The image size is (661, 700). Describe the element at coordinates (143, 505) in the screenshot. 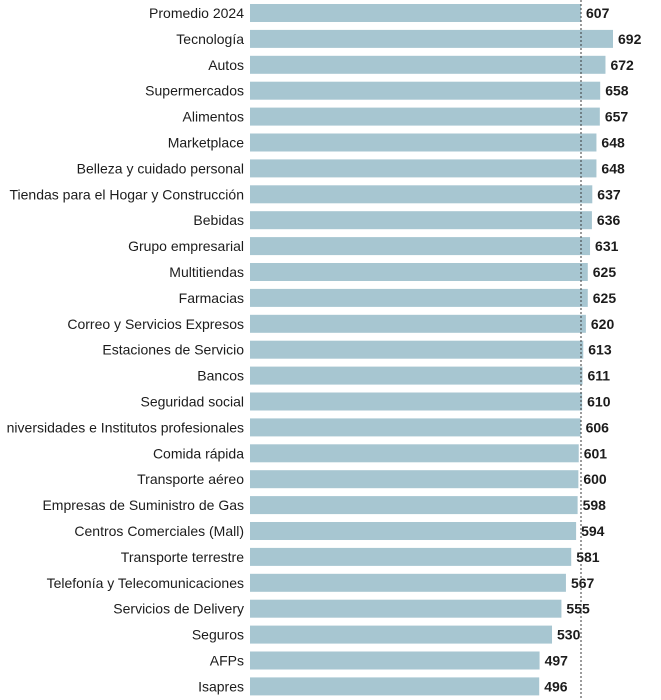

I see `category-label: Empresas de Suministro de Gas` at that location.